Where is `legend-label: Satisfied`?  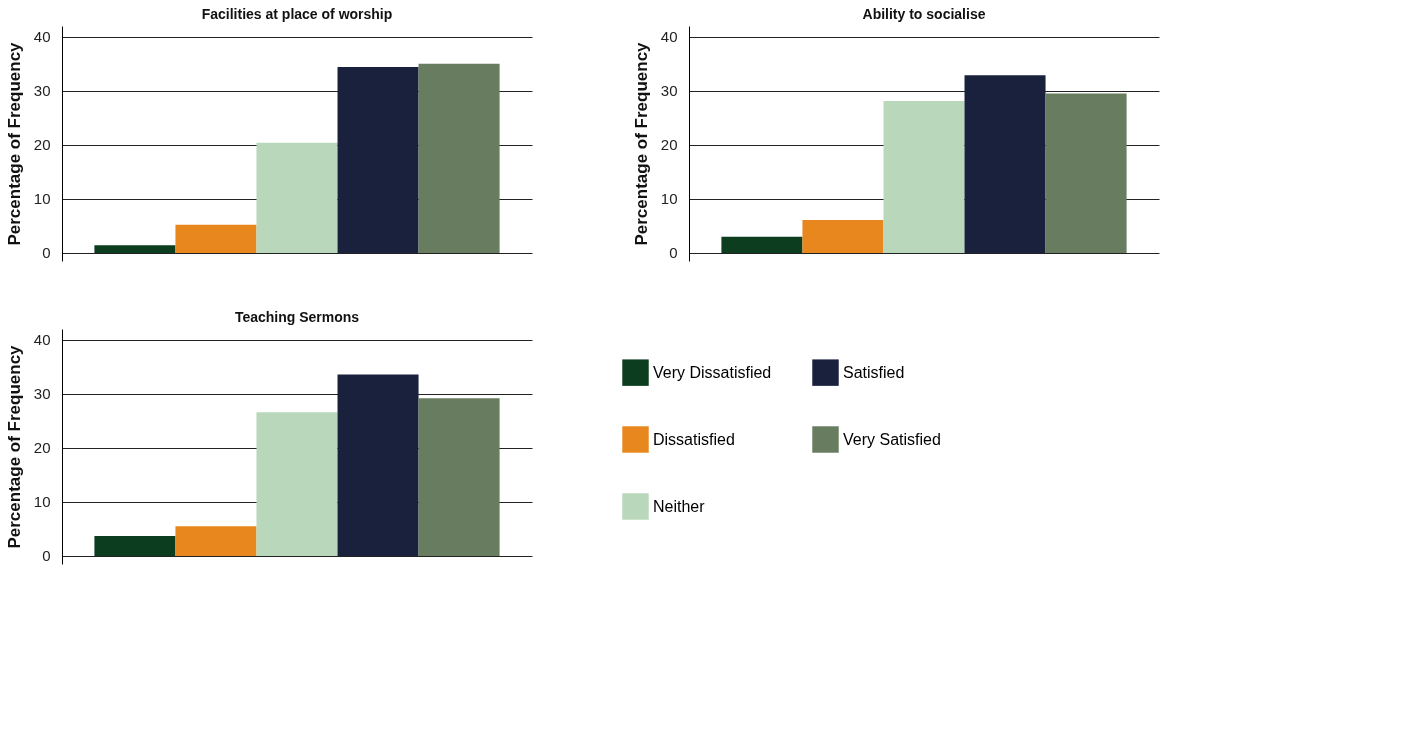 legend-label: Satisfied is located at coordinates (874, 372).